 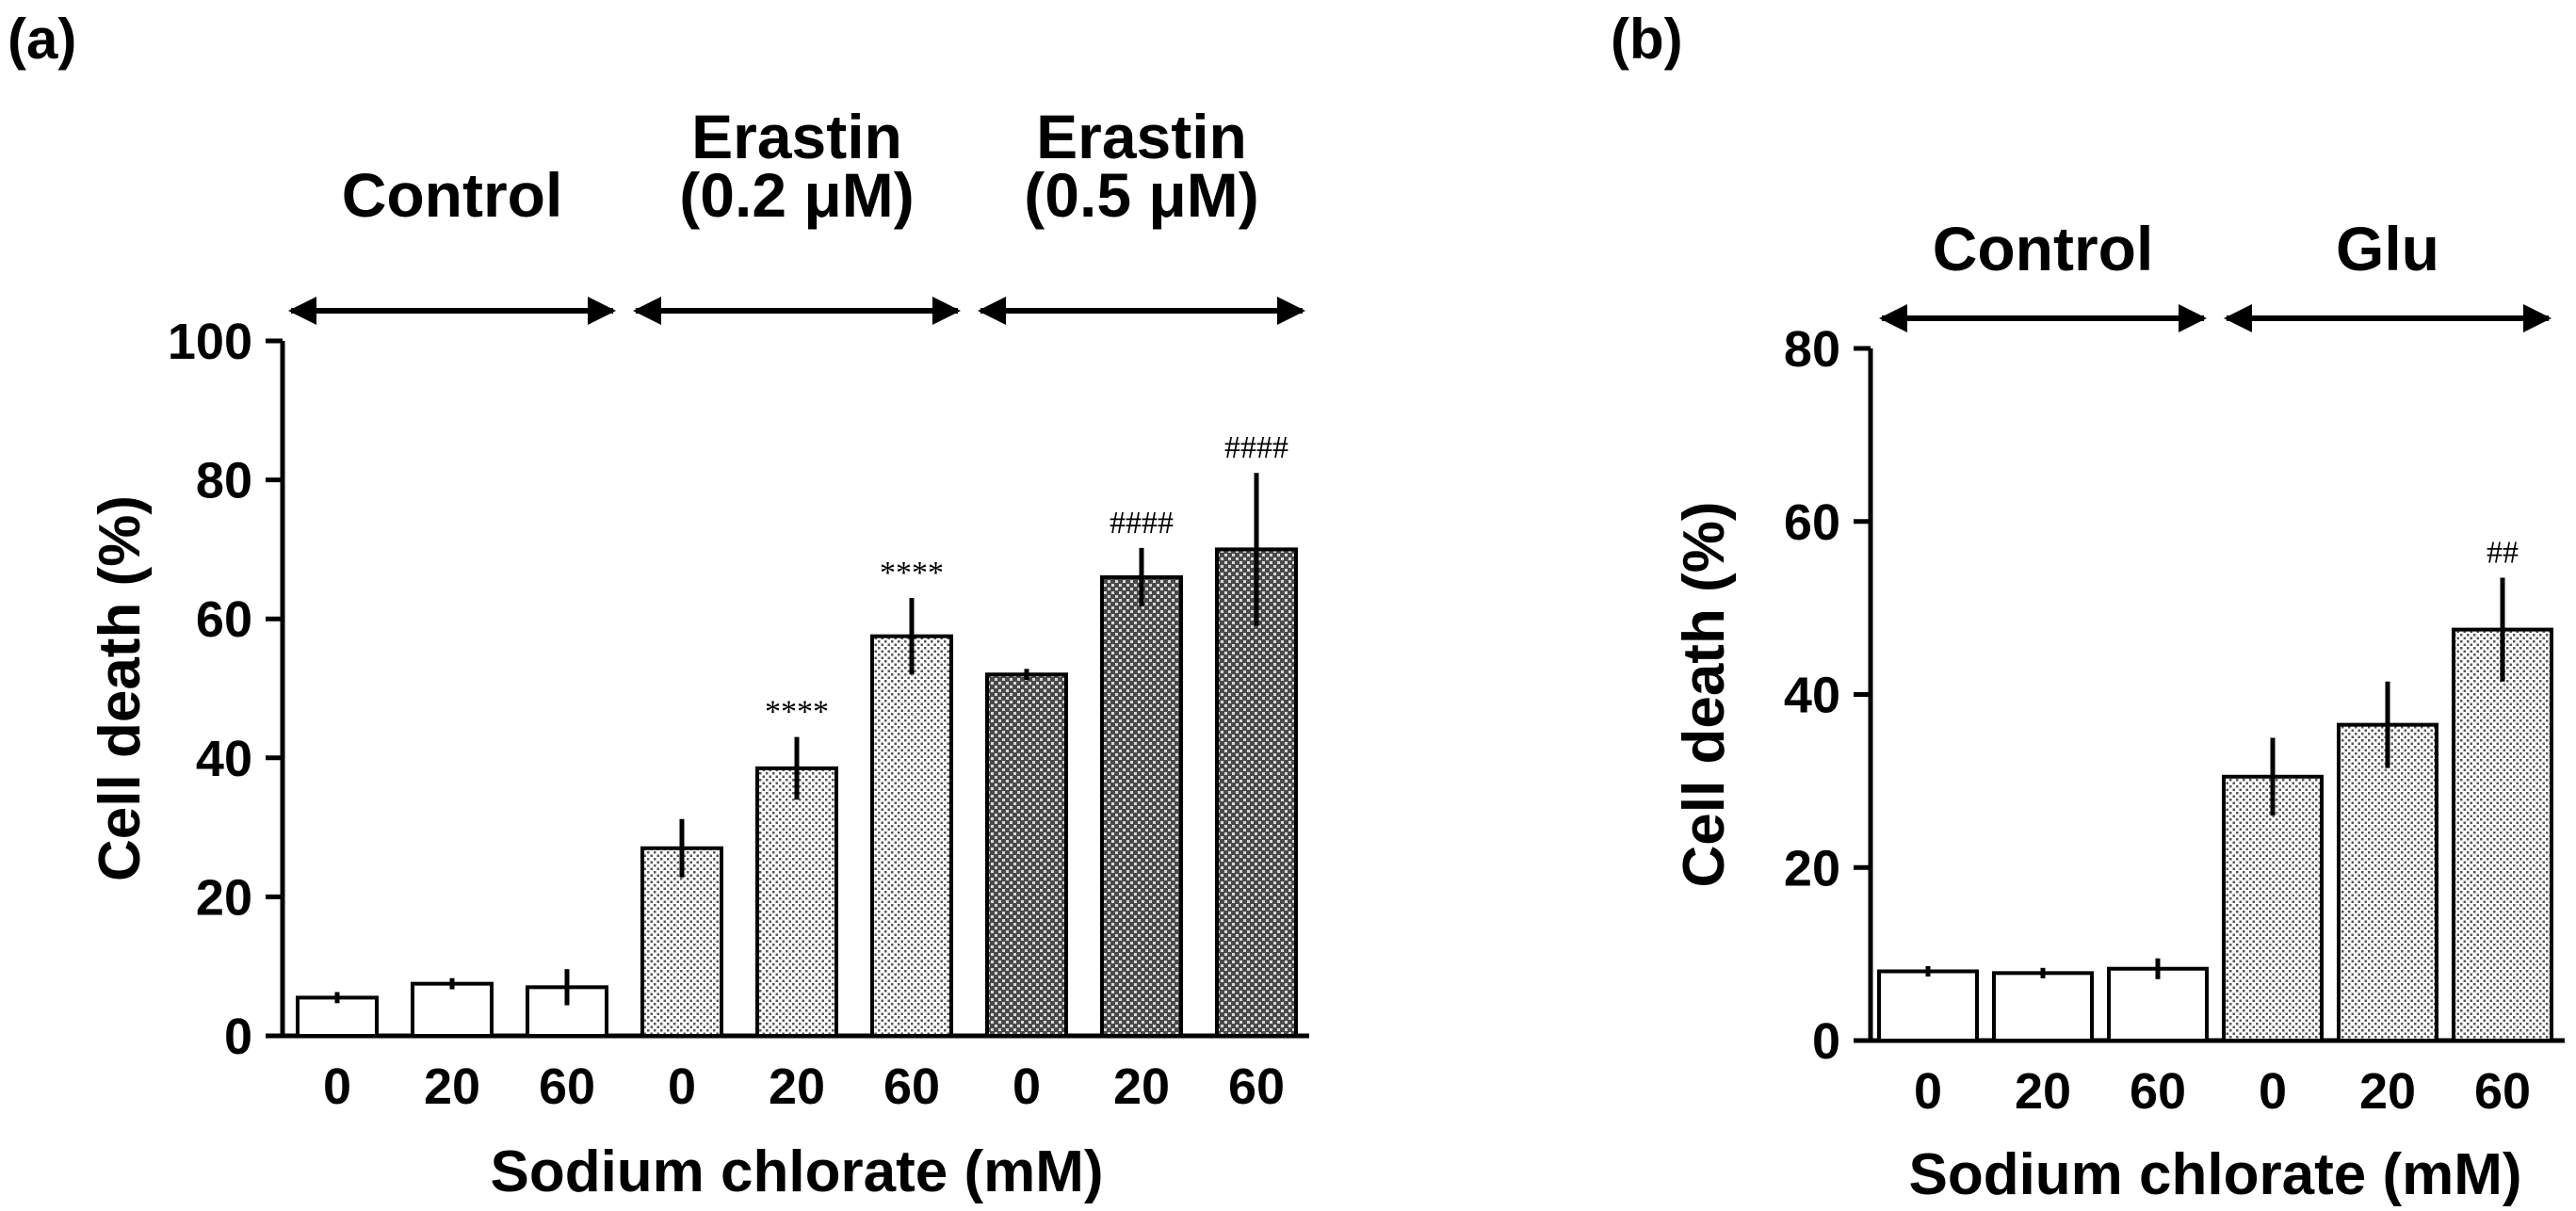 I want to click on panel-a-label: (a), so click(x=42, y=40).